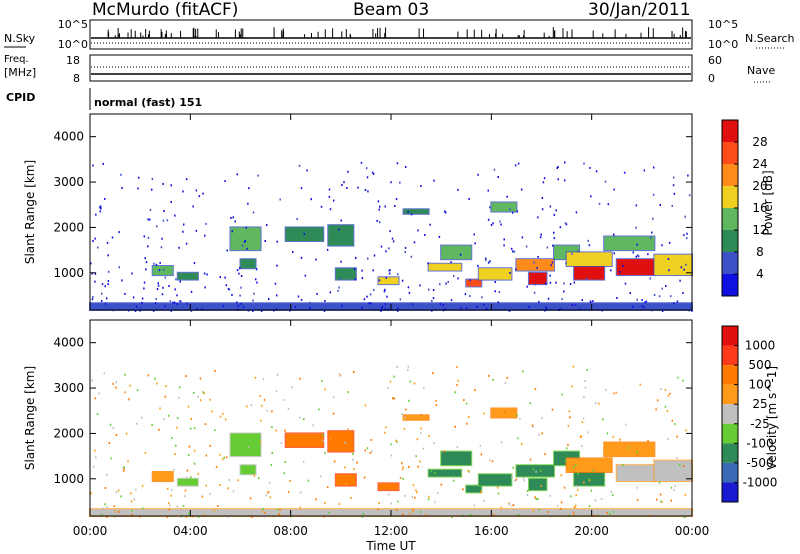 Image resolution: width=800 pixels, height=554 pixels. What do you see at coordinates (537, 278) in the screenshot?
I see `scatter-blob` at bounding box center [537, 278].